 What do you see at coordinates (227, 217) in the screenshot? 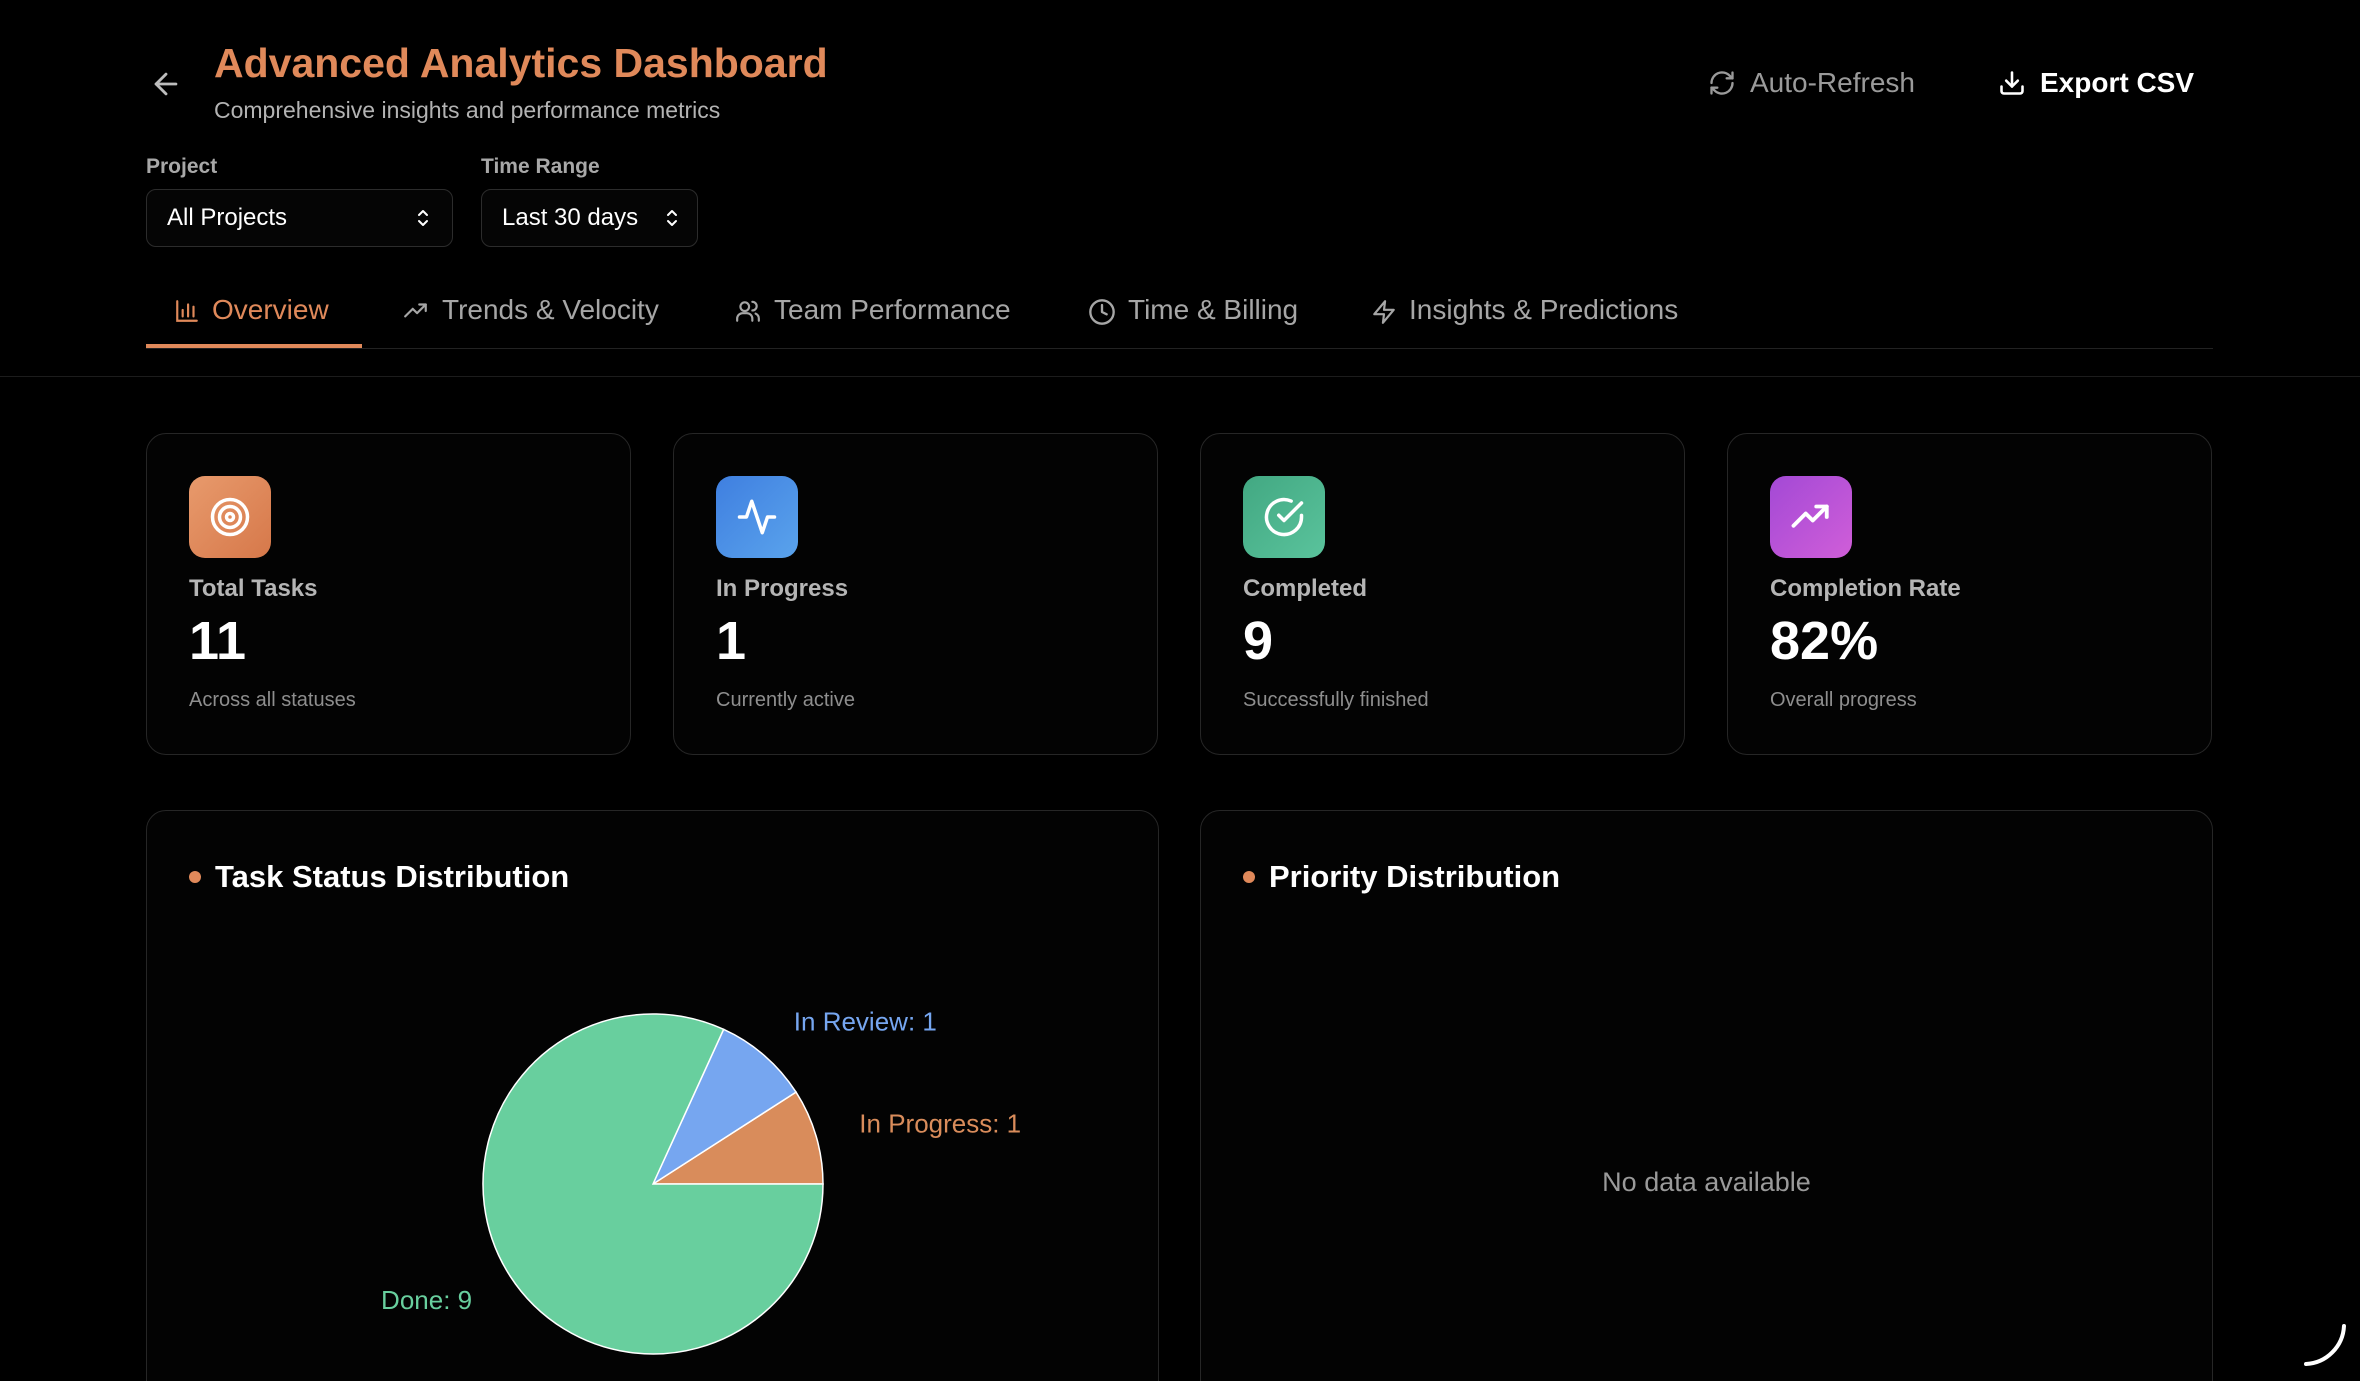
I see `project-select-value: All Projects` at bounding box center [227, 217].